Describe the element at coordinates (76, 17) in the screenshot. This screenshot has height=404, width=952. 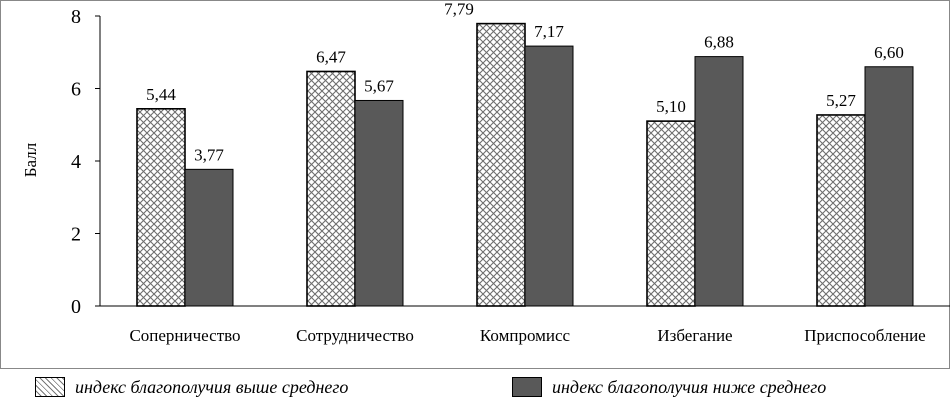
I see `y-tick-label: 8` at that location.